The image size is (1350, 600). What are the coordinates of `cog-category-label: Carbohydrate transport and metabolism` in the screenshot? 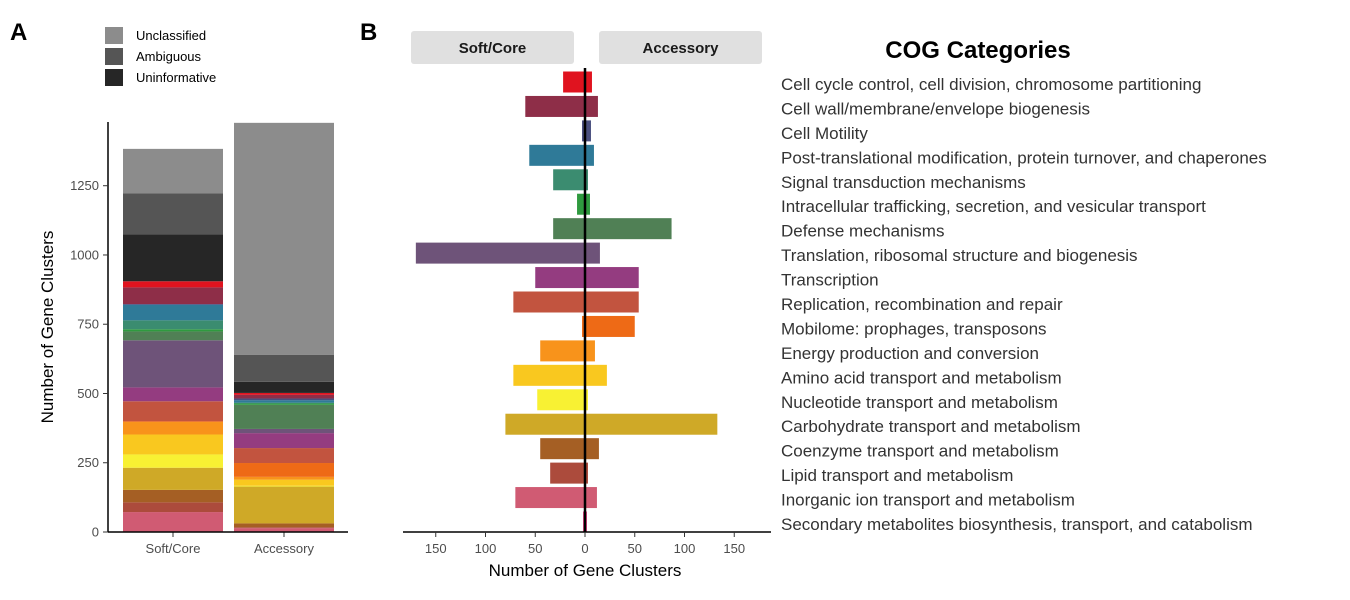 It's located at (931, 426).